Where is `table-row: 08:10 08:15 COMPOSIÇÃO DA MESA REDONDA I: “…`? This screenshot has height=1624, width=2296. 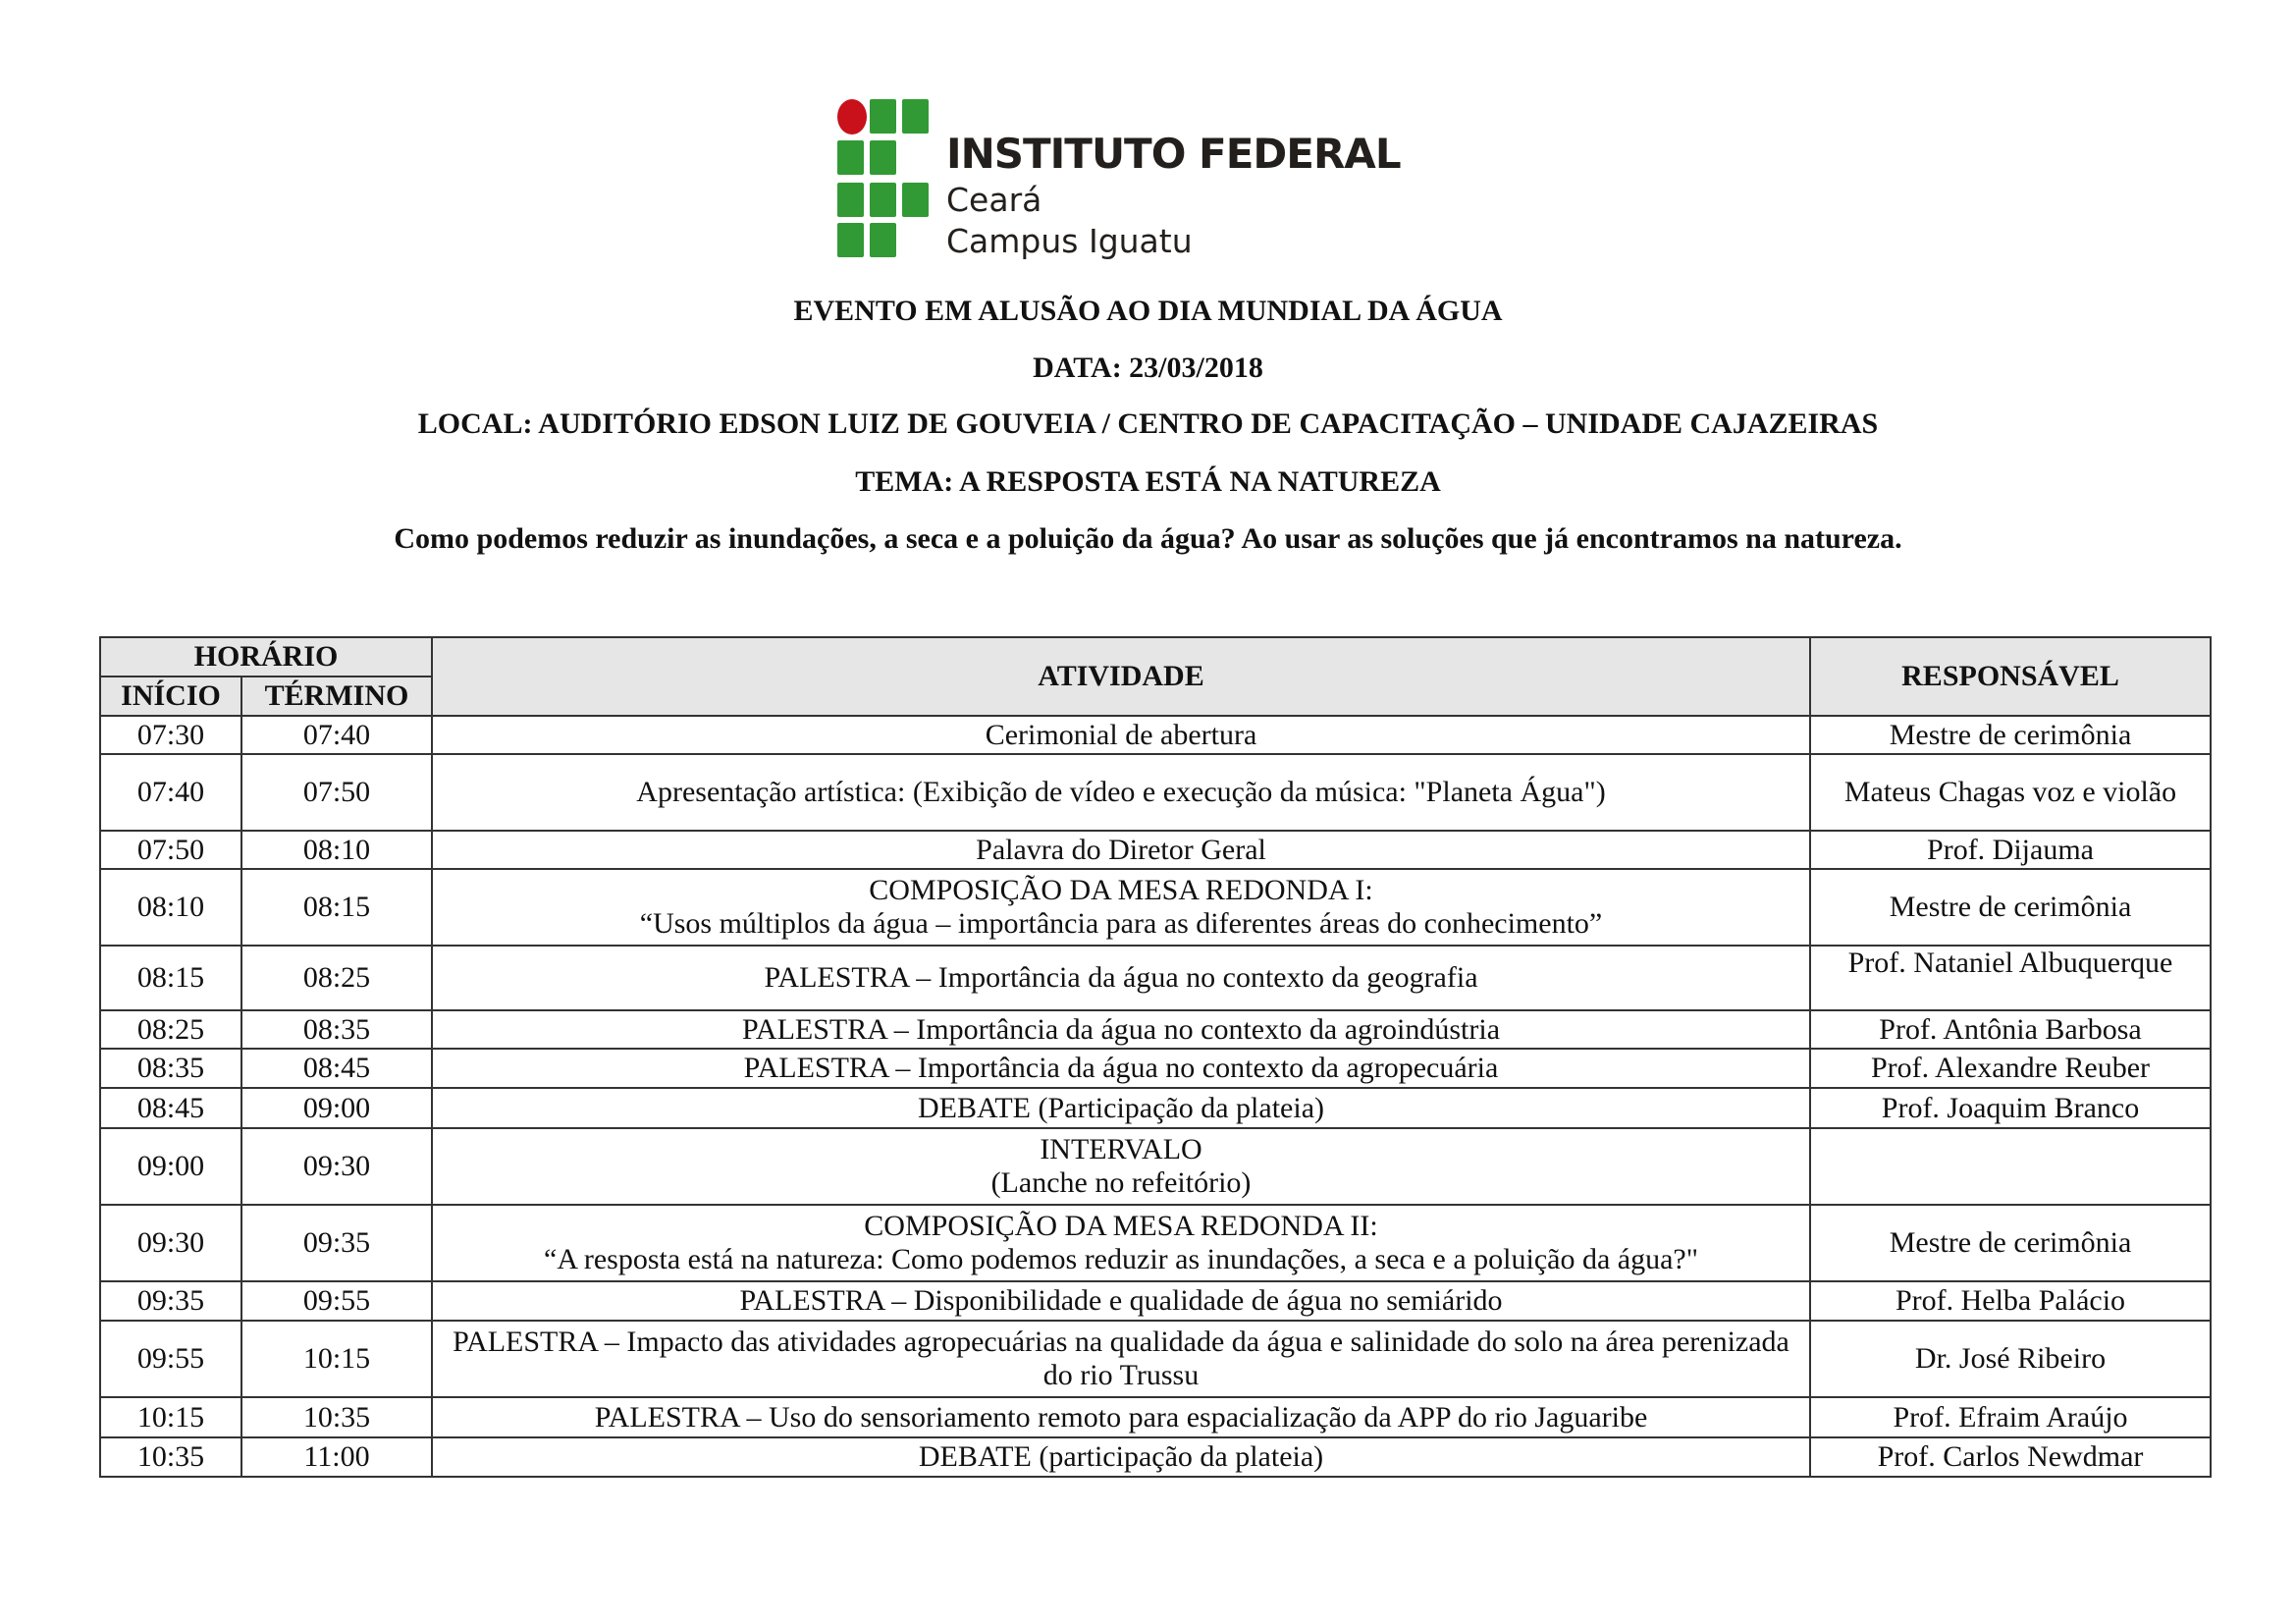 table-row: 08:10 08:15 COMPOSIÇÃO DA MESA REDONDA I: “… is located at coordinates (1155, 907).